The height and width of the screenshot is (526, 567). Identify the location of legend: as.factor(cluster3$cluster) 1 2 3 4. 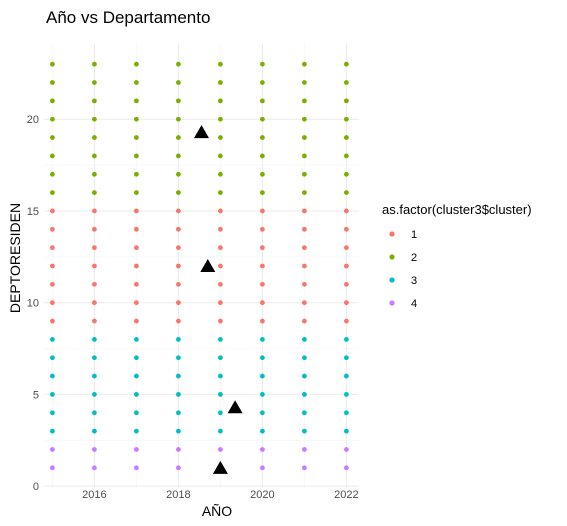
(457, 256).